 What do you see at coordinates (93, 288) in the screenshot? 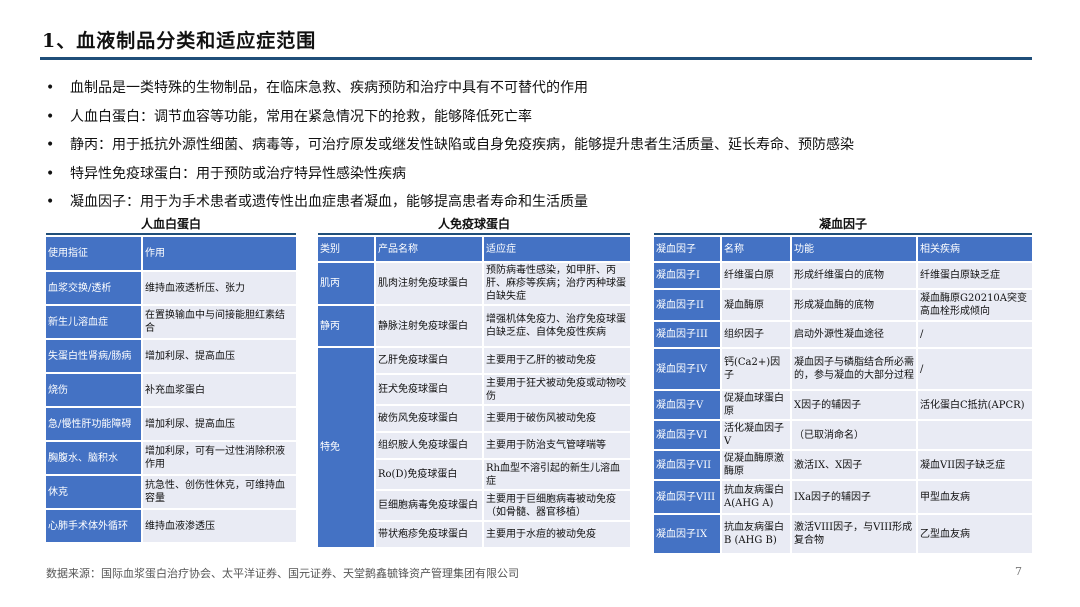
I see `table-cell: 血浆交换/透析` at bounding box center [93, 288].